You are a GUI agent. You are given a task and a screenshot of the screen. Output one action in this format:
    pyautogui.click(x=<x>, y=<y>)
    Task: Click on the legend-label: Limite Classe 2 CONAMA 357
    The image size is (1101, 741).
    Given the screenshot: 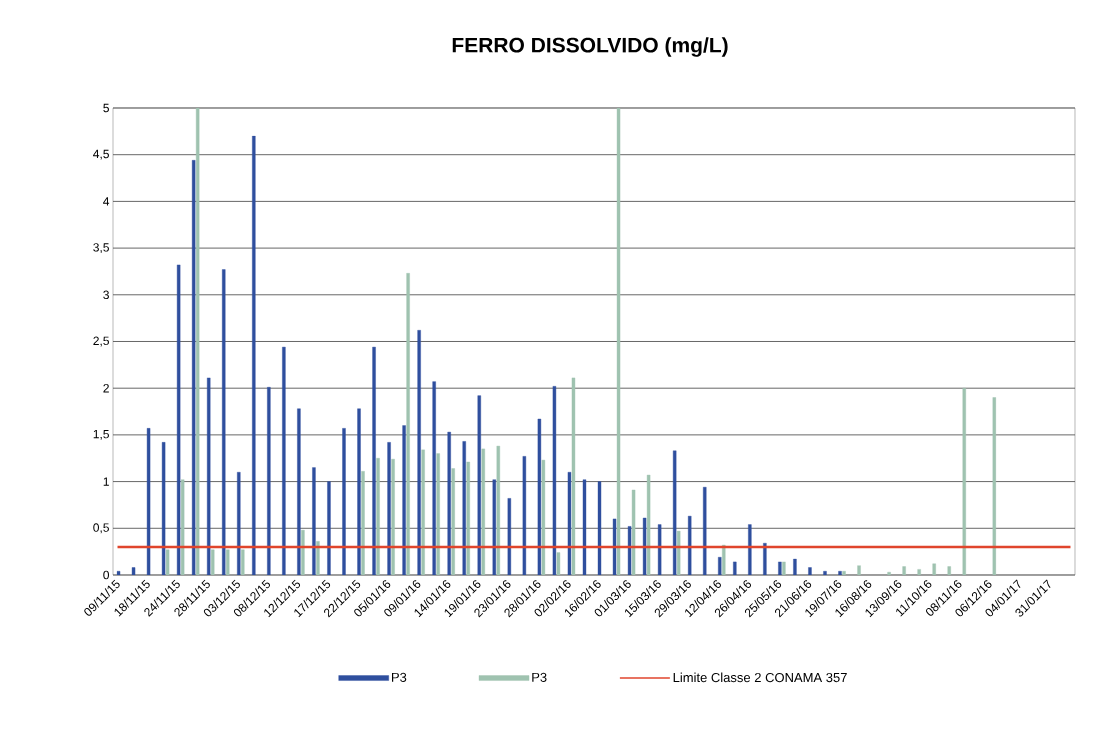 What is the action you would take?
    pyautogui.click(x=760, y=677)
    